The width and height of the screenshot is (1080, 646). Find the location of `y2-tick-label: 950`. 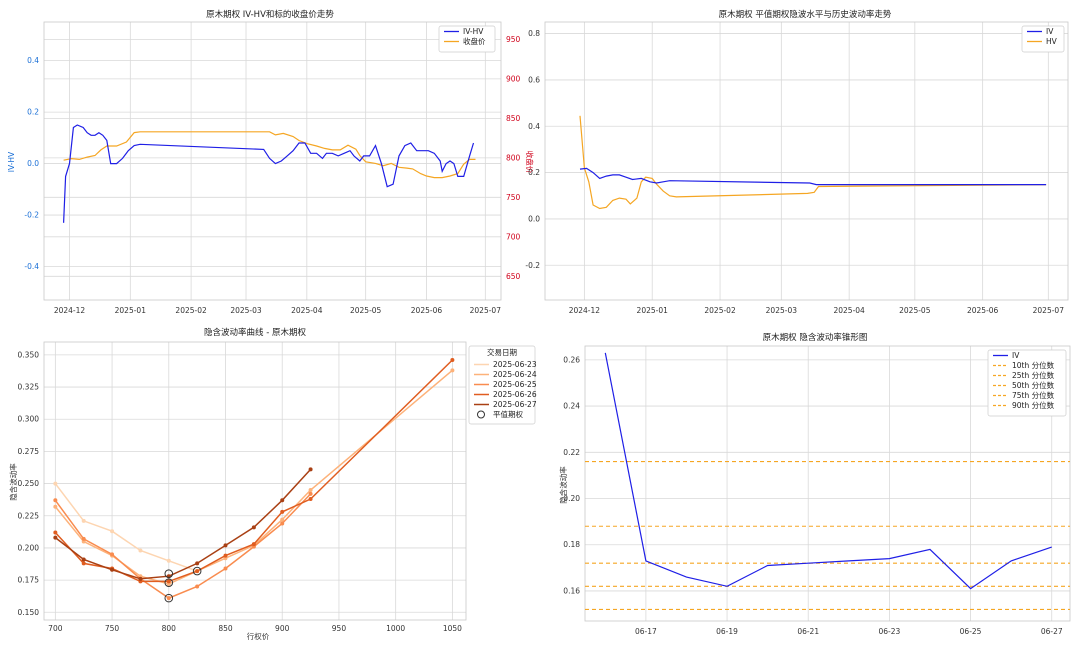

y2-tick-label: 950 is located at coordinates (513, 39).